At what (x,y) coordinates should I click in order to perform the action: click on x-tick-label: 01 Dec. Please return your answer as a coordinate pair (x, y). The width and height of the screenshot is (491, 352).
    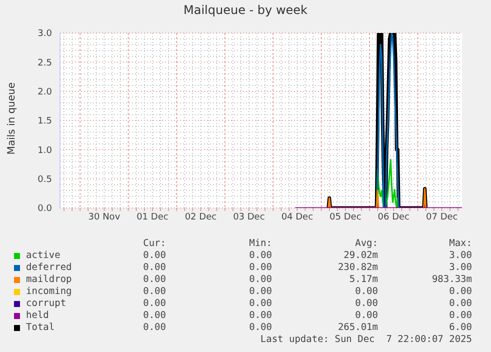
    Looking at the image, I should click on (152, 217).